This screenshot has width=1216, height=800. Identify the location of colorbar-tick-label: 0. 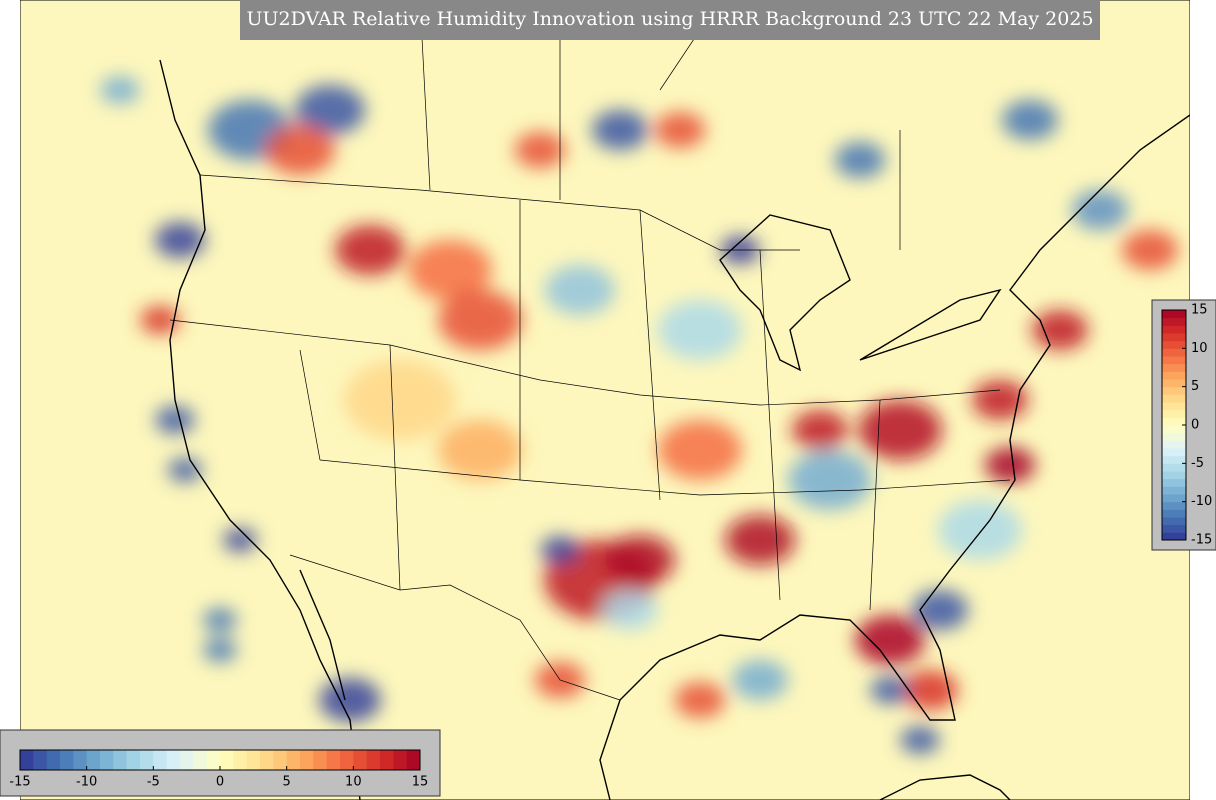
(1195, 425).